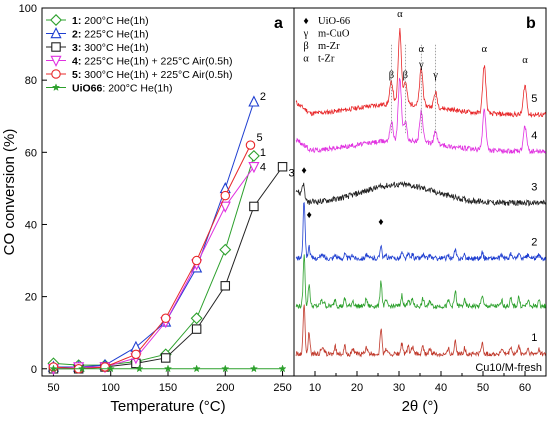  I want to click on xrd-pattern, so click(420, 282).